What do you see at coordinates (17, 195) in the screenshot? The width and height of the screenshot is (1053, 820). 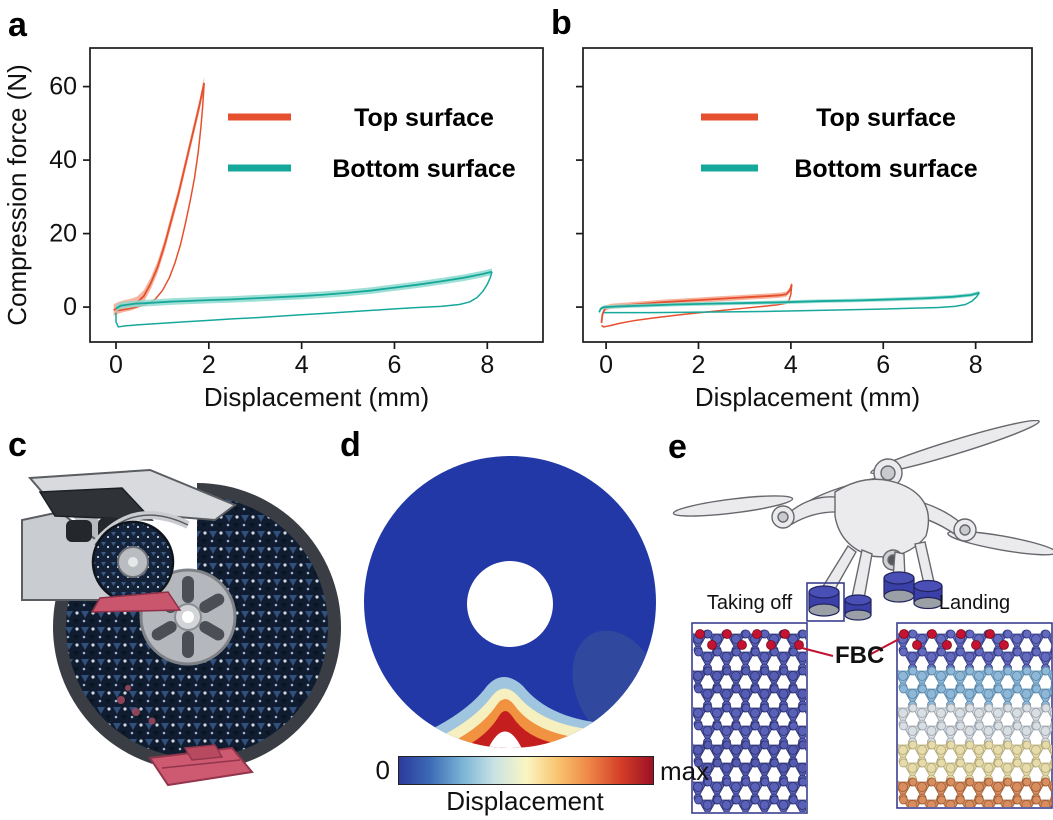 I see `y-axis-label: Compression force (N)` at bounding box center [17, 195].